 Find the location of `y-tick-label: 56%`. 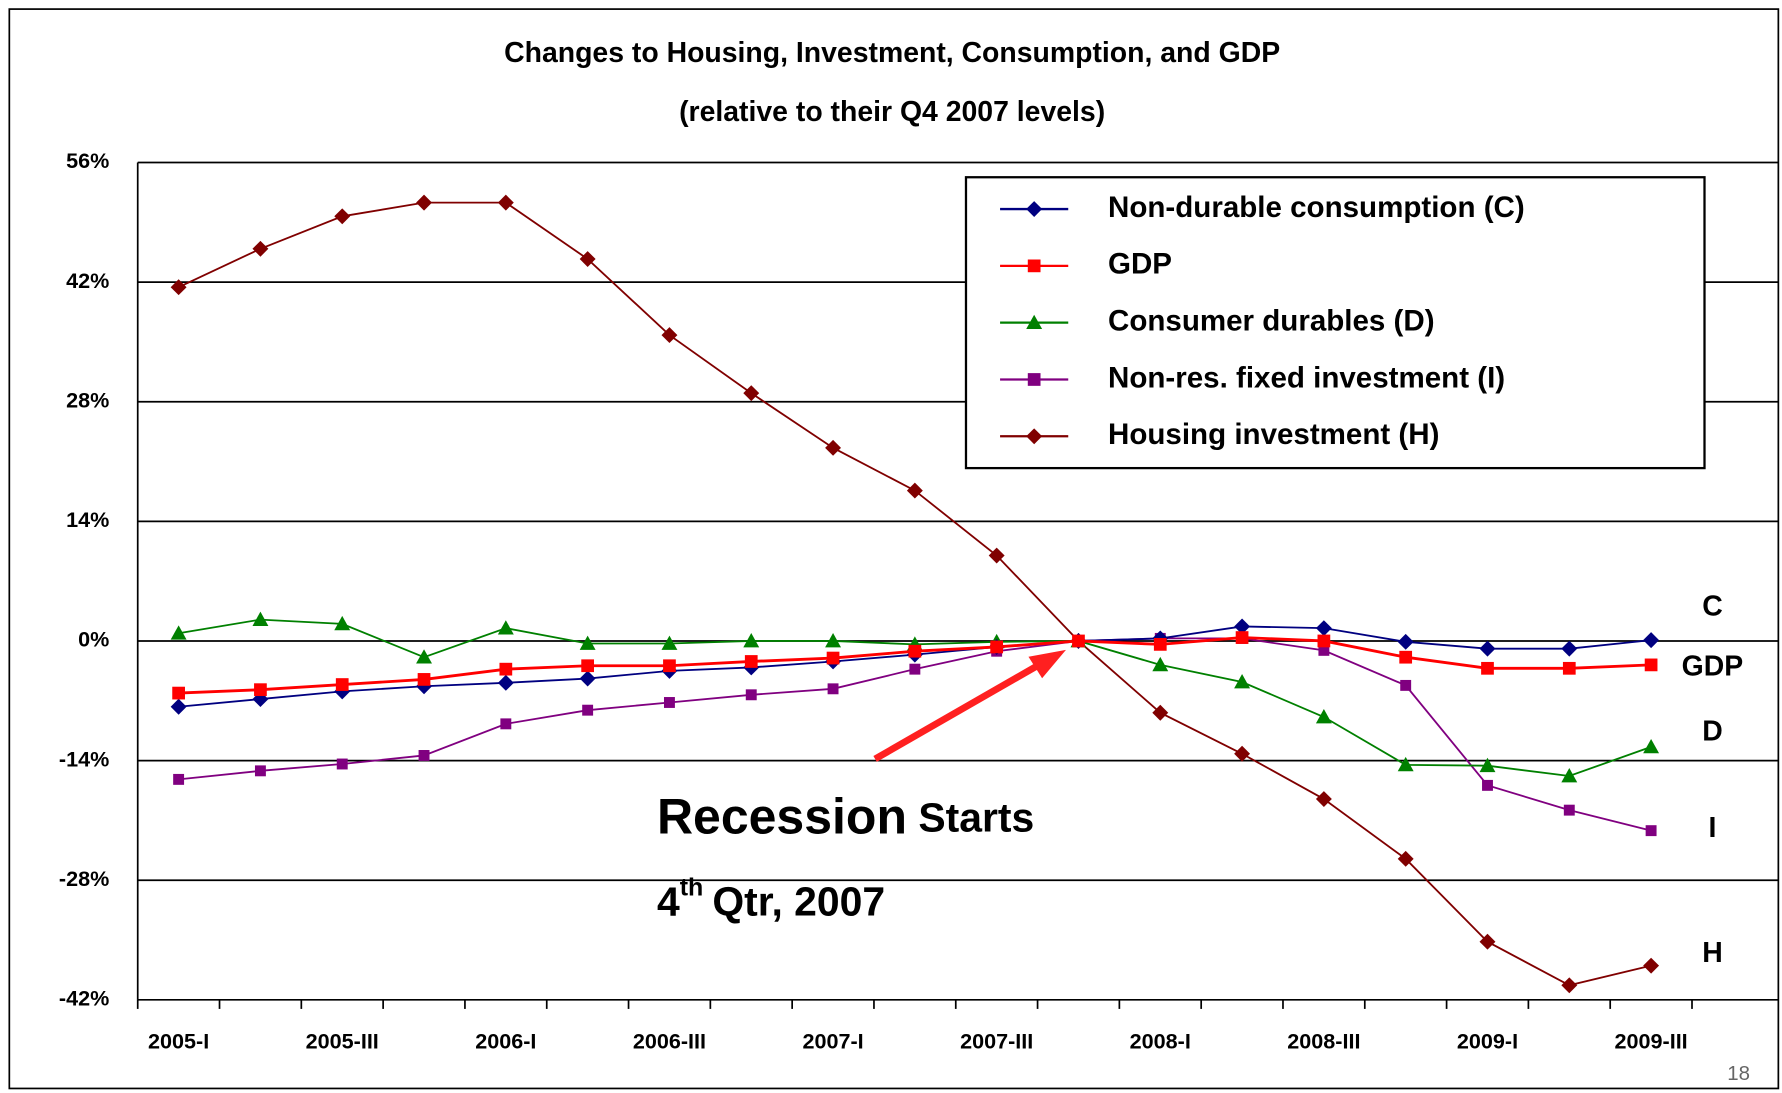

y-tick-label: 56% is located at coordinates (87, 160).